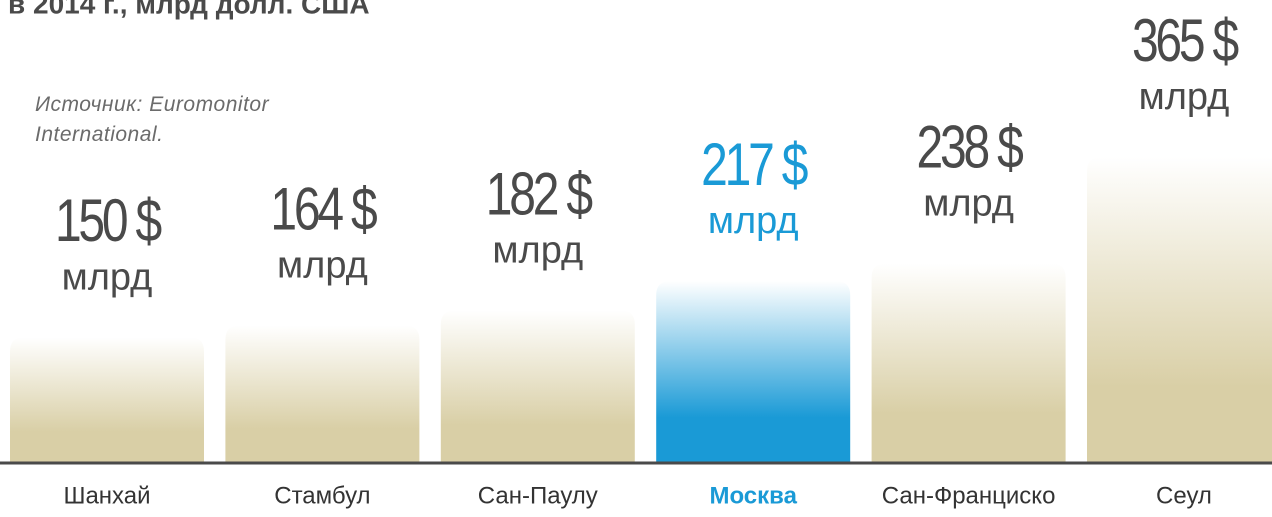  Describe the element at coordinates (108, 220) in the screenshot. I see `value-label: 150 $` at that location.